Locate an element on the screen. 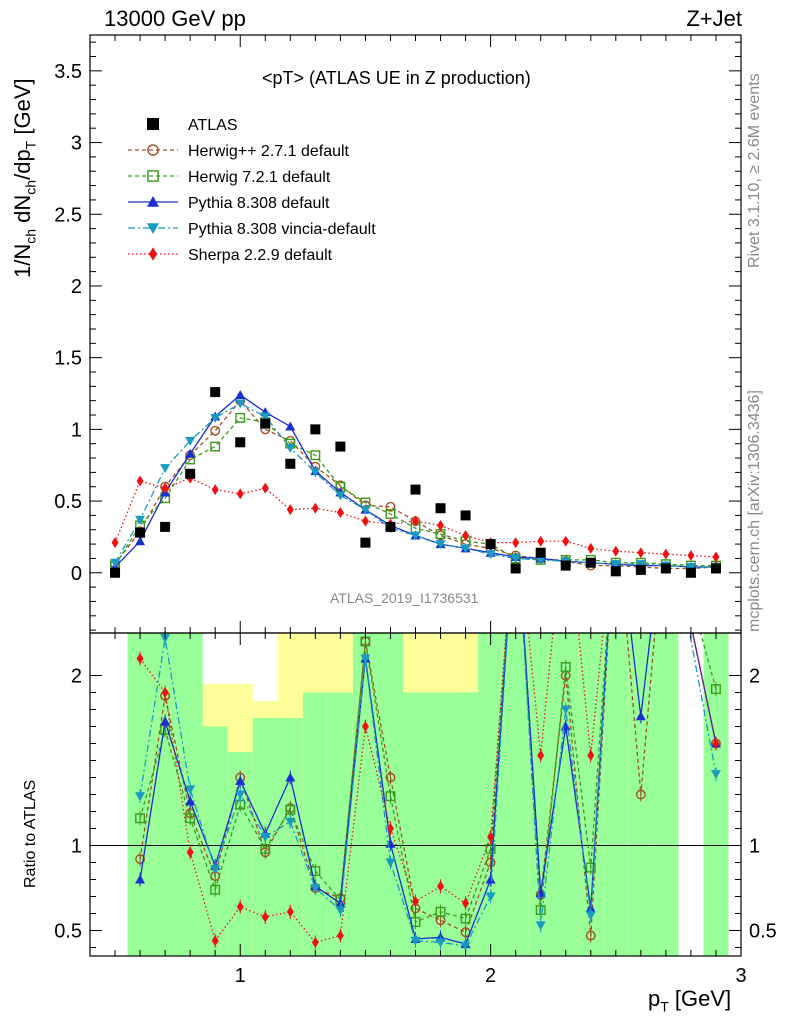  main-y-tick-label: 0 is located at coordinates (76, 574).